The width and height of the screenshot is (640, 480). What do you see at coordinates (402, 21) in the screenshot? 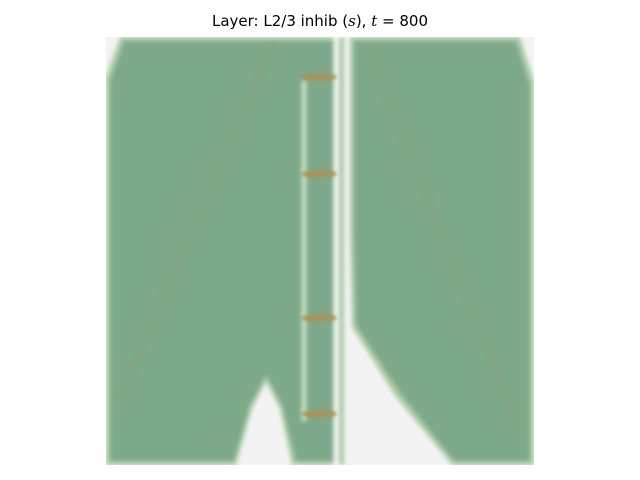
I see `title-suffix: = 800` at bounding box center [402, 21].